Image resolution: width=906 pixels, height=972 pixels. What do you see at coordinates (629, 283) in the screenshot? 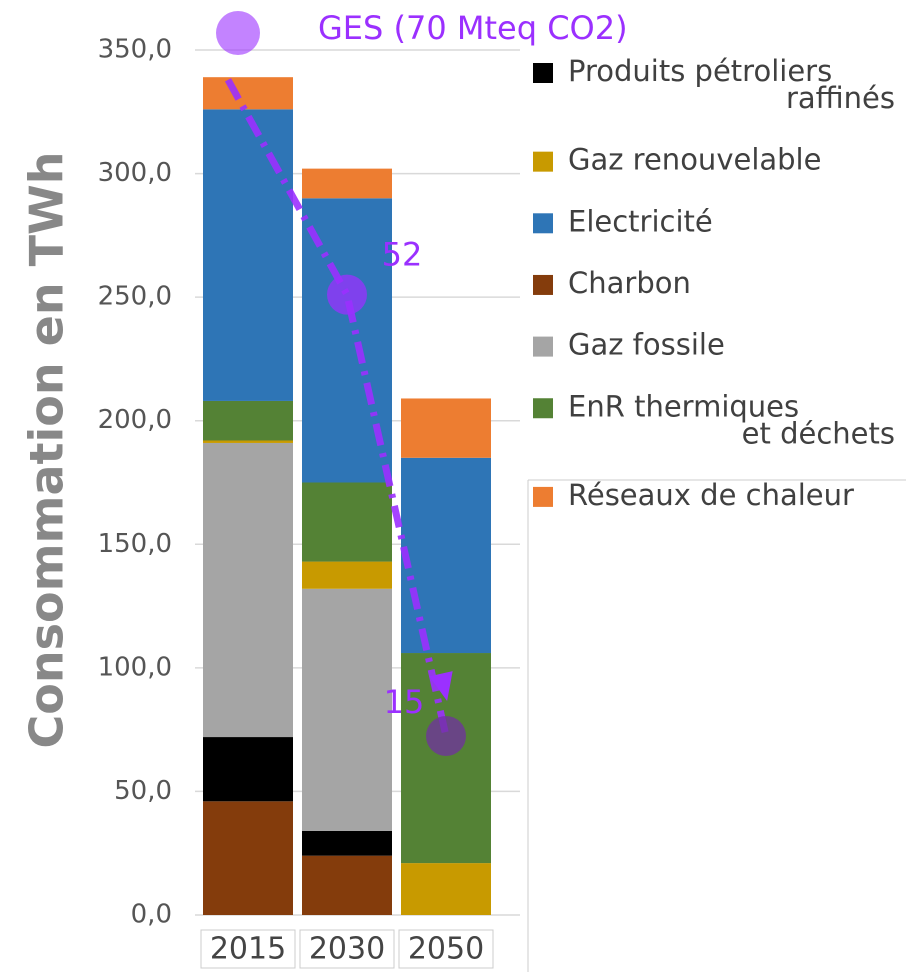
I see `legend-label: Charbon` at bounding box center [629, 283].